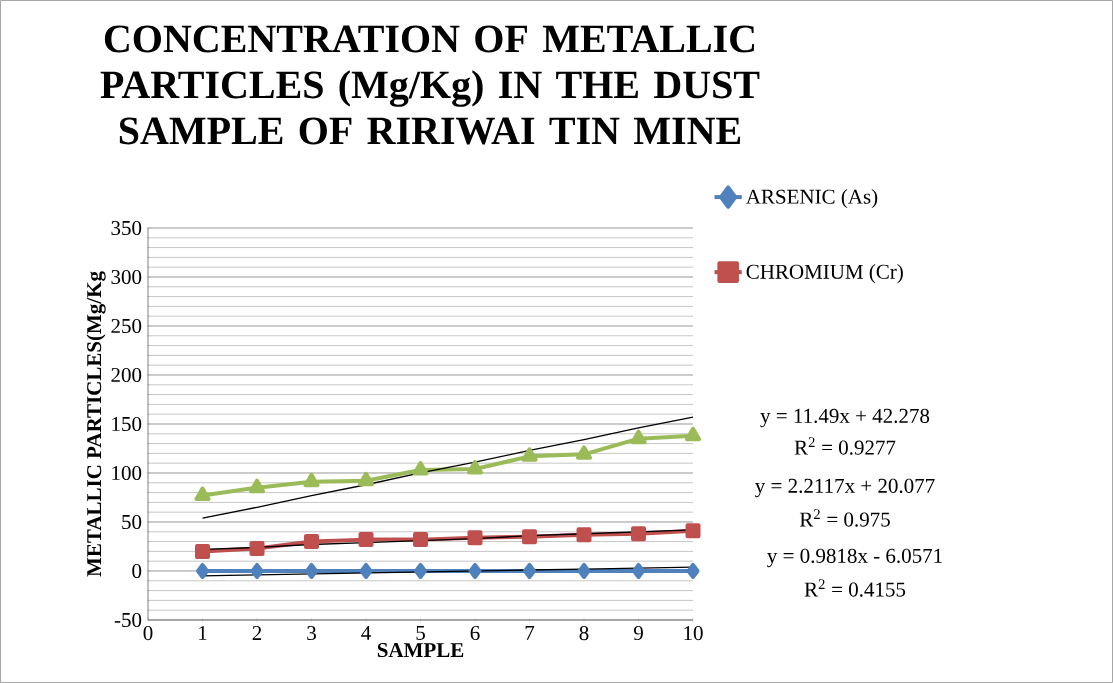 This screenshot has width=1113, height=683. I want to click on y-tick-label: 250, so click(126, 326).